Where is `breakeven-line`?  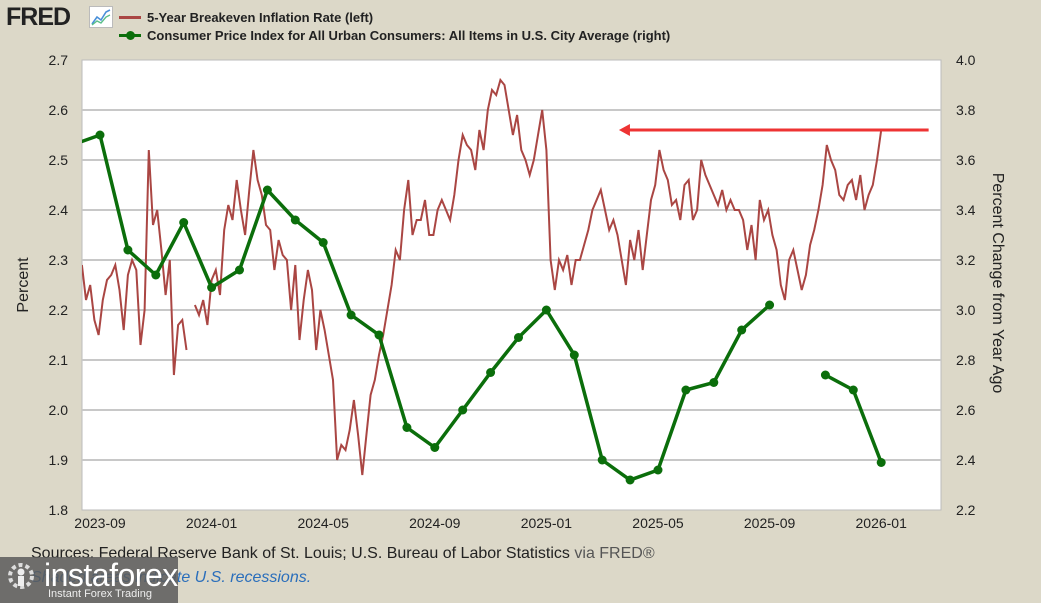
breakeven-line is located at coordinates (135, 262).